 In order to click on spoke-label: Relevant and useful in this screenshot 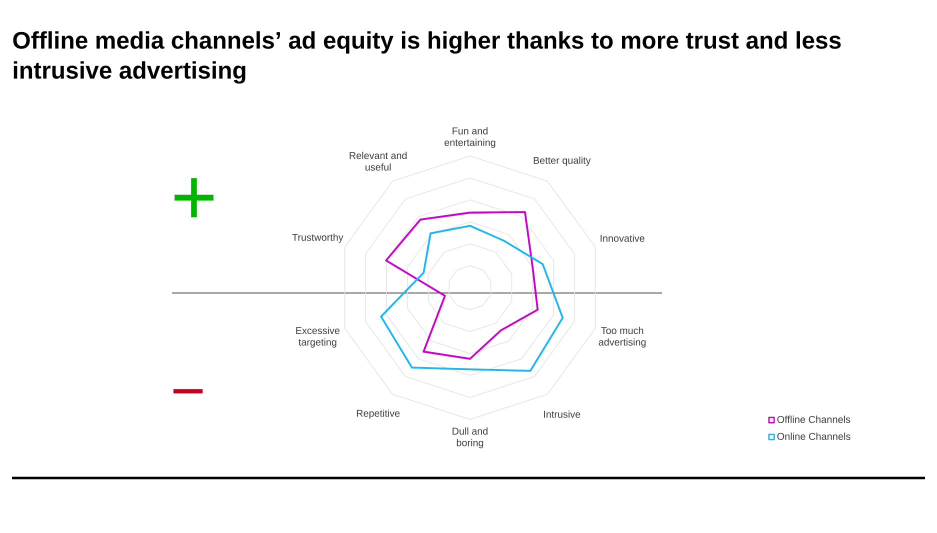, I will do `click(378, 161)`.